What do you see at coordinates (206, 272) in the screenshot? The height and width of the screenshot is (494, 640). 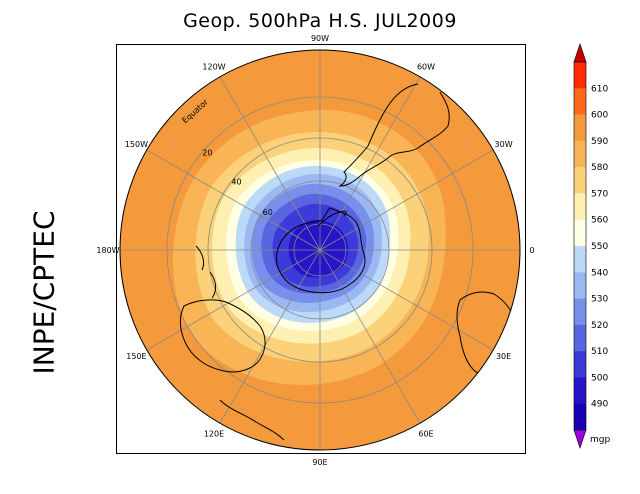 I see `coast-new-zealand` at bounding box center [206, 272].